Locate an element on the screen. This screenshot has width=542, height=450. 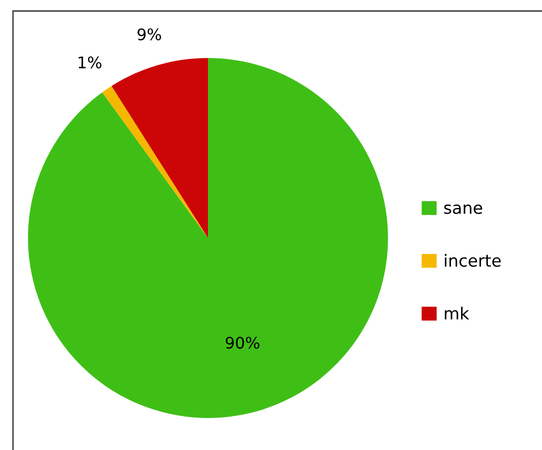
data-label: 90% is located at coordinates (243, 342).